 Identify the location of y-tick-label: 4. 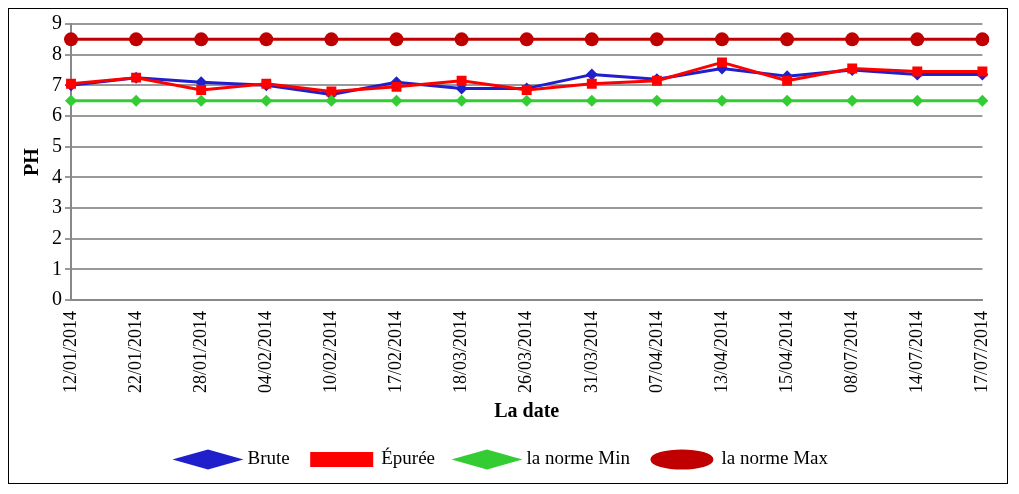
(57, 175).